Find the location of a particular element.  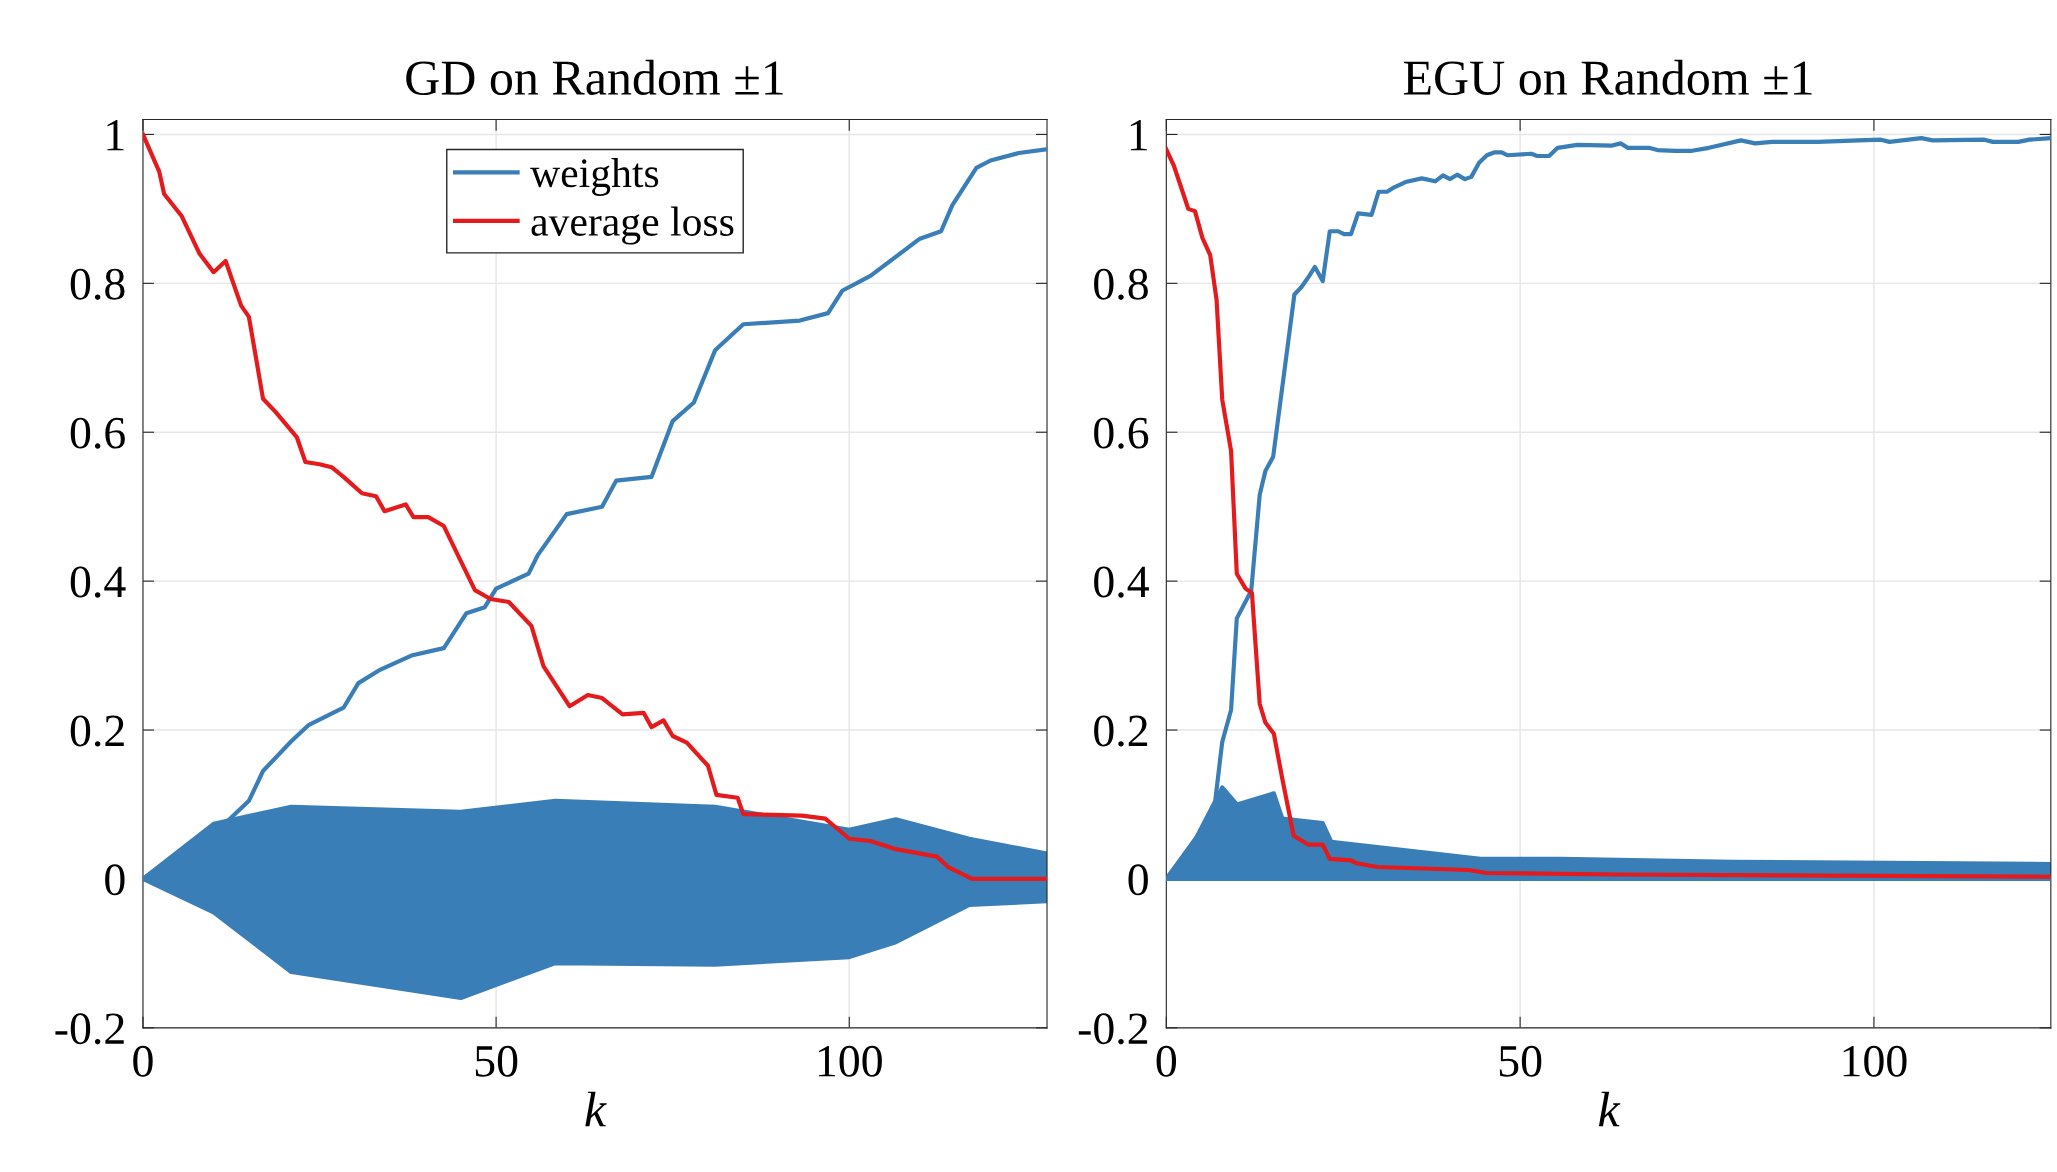

legend-label: weights is located at coordinates (594, 177).